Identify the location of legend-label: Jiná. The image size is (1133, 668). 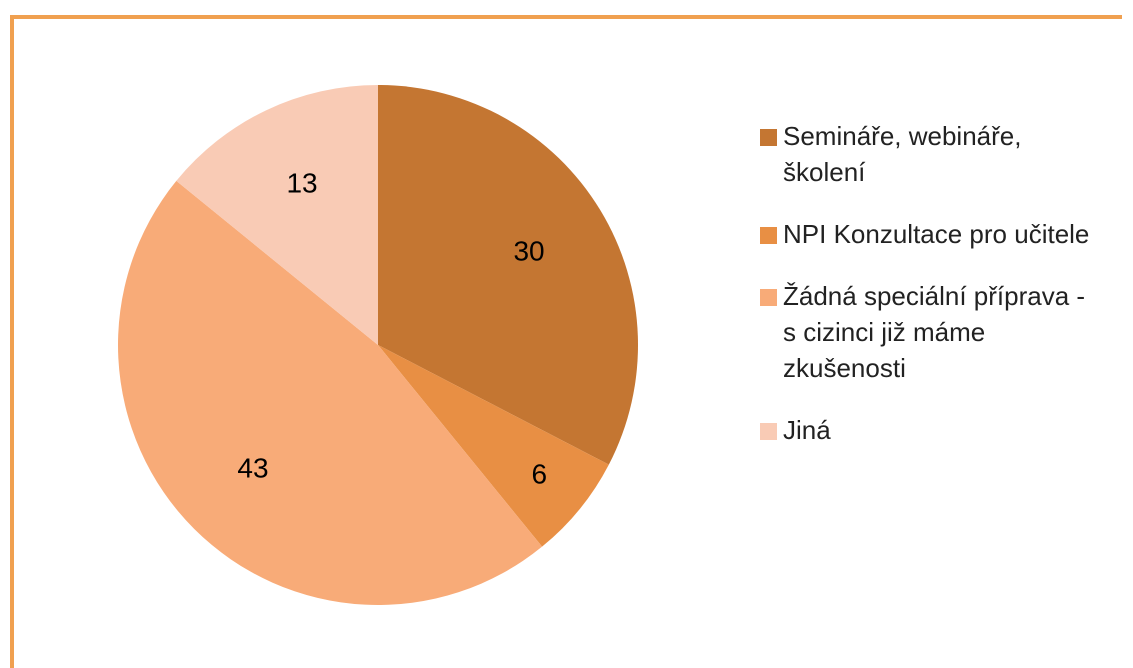
(807, 430).